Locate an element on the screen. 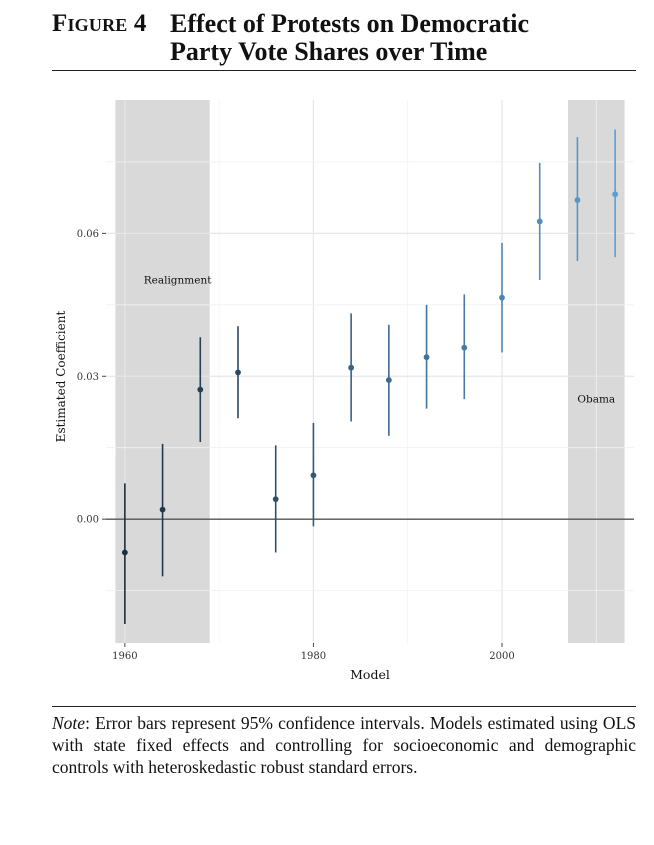 The height and width of the screenshot is (845, 654). estimate-2004 is located at coordinates (539, 221).